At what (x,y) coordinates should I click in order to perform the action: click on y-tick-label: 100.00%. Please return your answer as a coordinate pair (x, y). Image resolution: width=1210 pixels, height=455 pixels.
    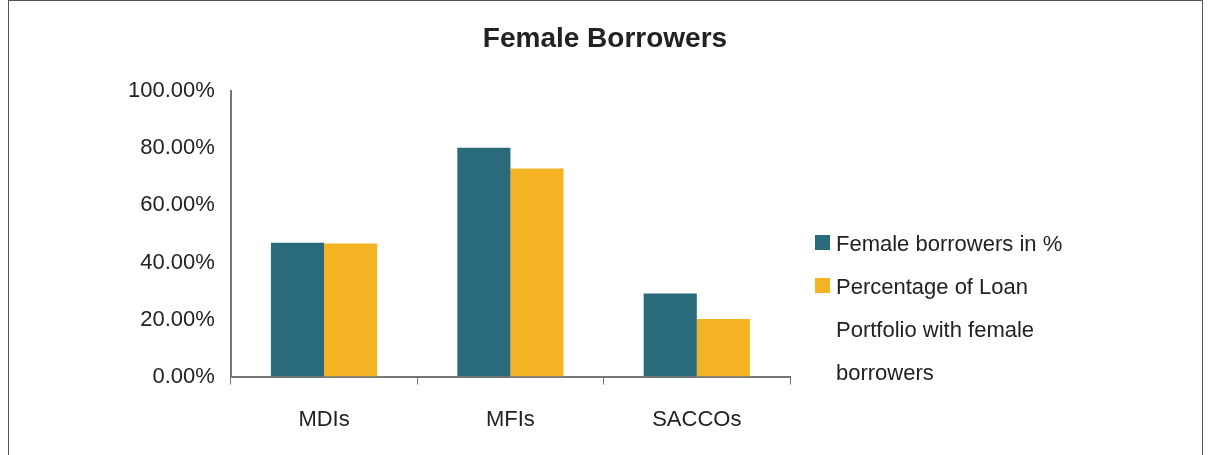
    Looking at the image, I should click on (171, 90).